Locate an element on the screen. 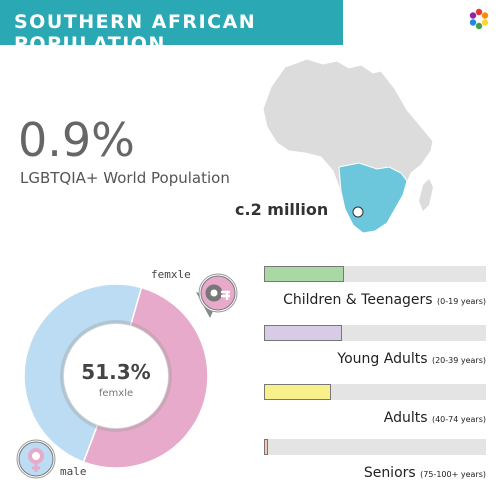 This screenshot has width=500, height=500. donut-outline is located at coordinates (116, 376).